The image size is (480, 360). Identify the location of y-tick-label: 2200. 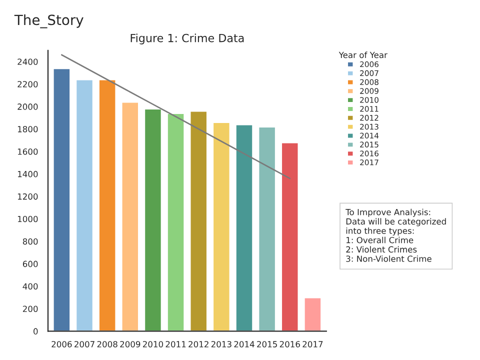
(28, 84).